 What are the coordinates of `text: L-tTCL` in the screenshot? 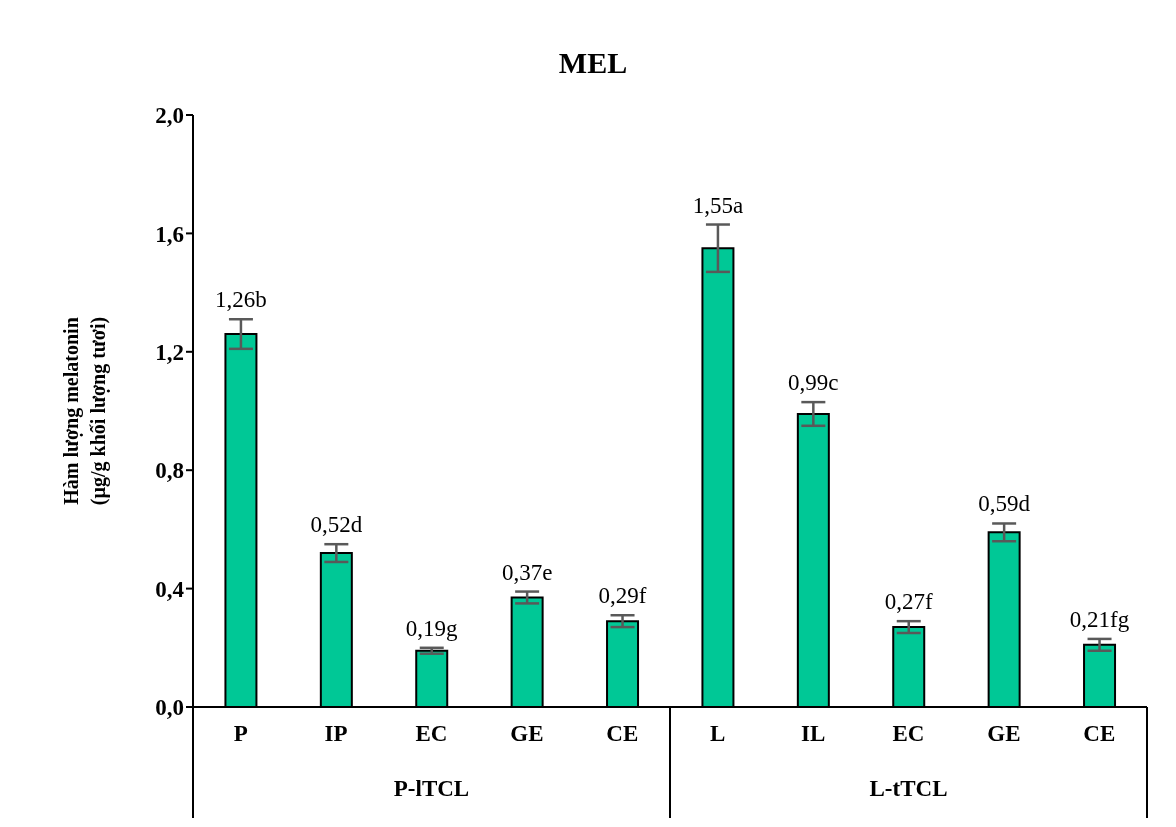 It's located at (908, 788).